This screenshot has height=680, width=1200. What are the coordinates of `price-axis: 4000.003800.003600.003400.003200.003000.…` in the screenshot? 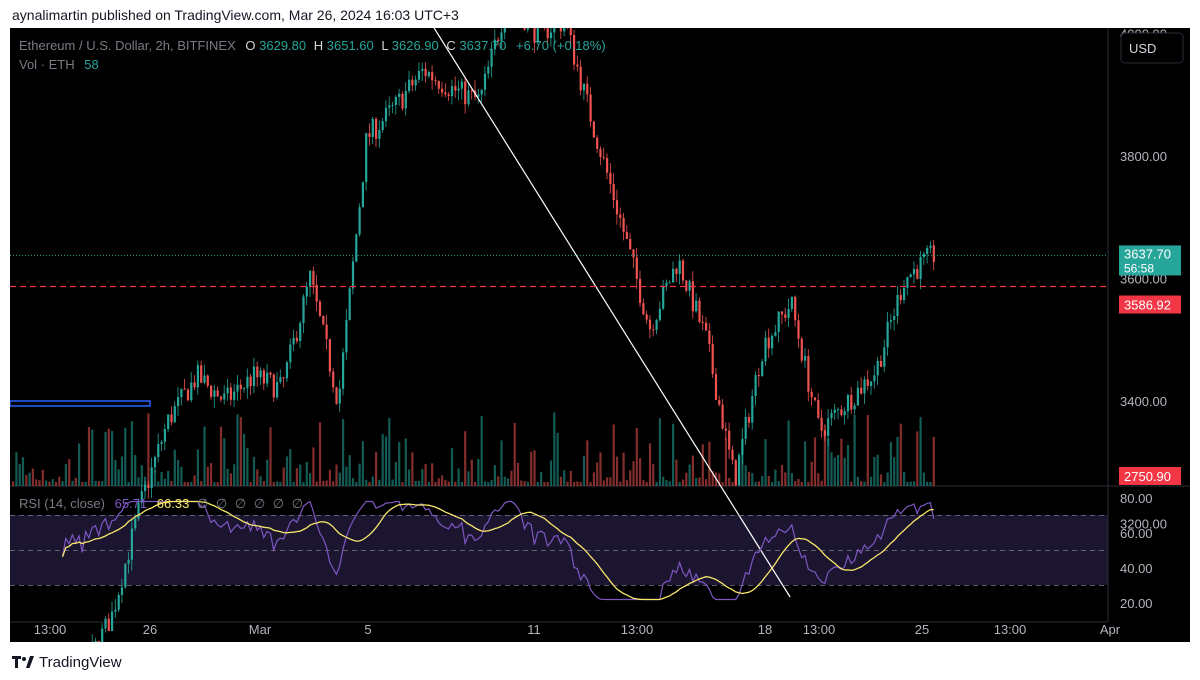 It's located at (1143, 341).